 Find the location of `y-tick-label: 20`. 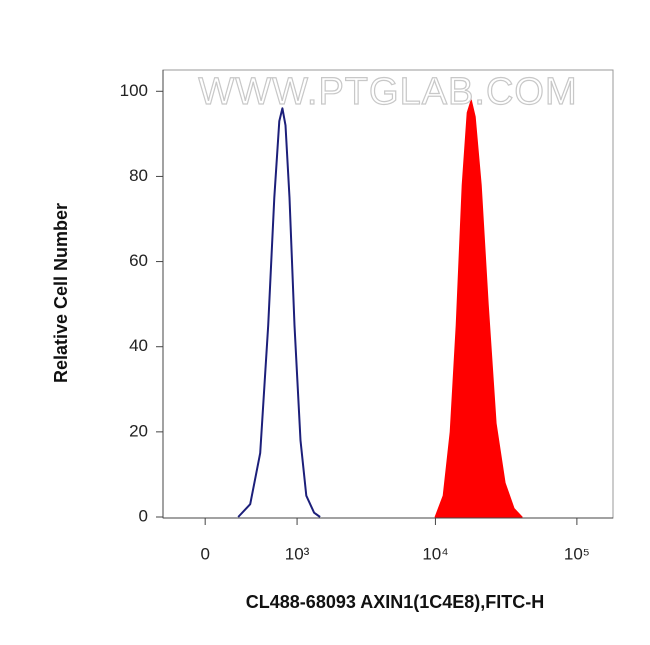

y-tick-label: 20 is located at coordinates (138, 430).